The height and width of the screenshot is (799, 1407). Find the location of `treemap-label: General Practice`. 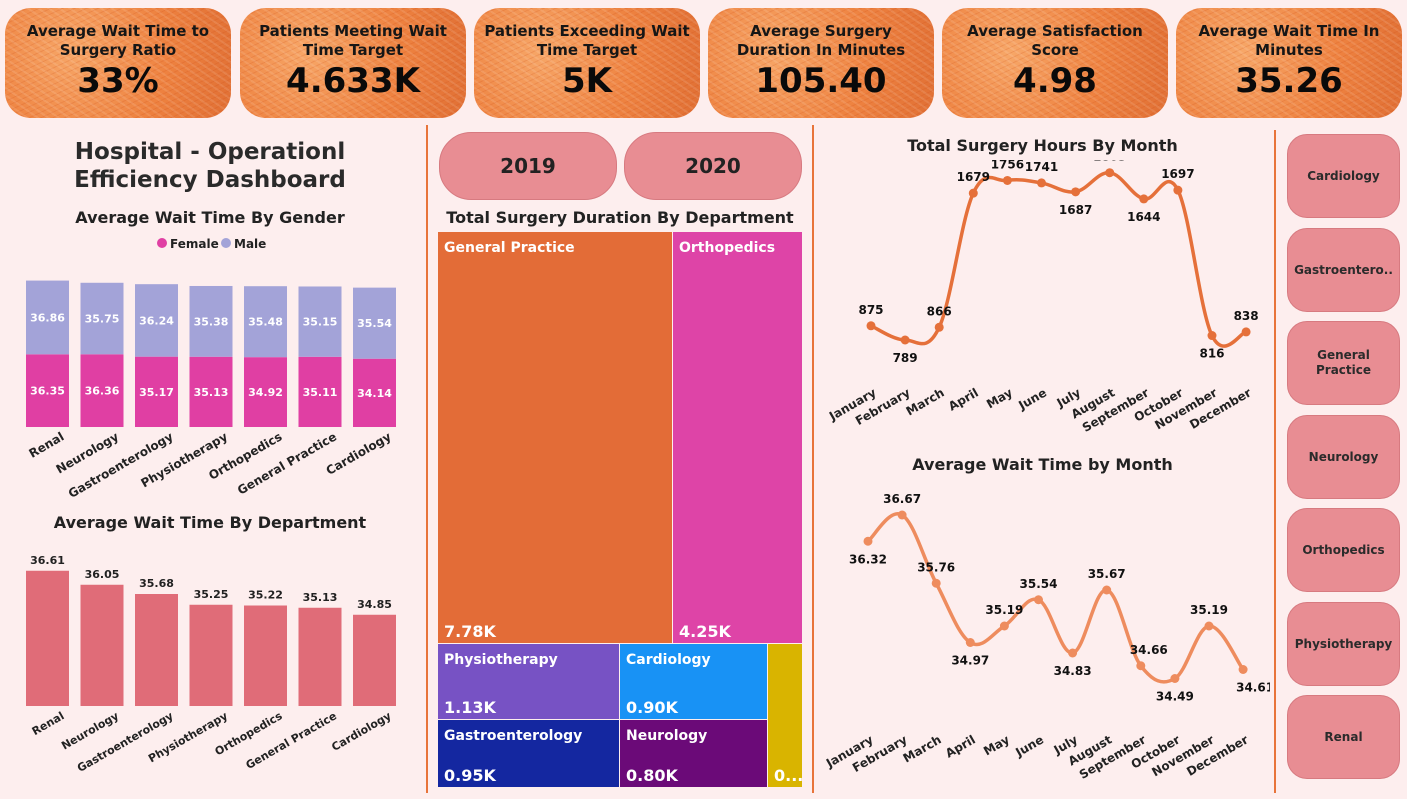

treemap-label: General Practice is located at coordinates (509, 248).